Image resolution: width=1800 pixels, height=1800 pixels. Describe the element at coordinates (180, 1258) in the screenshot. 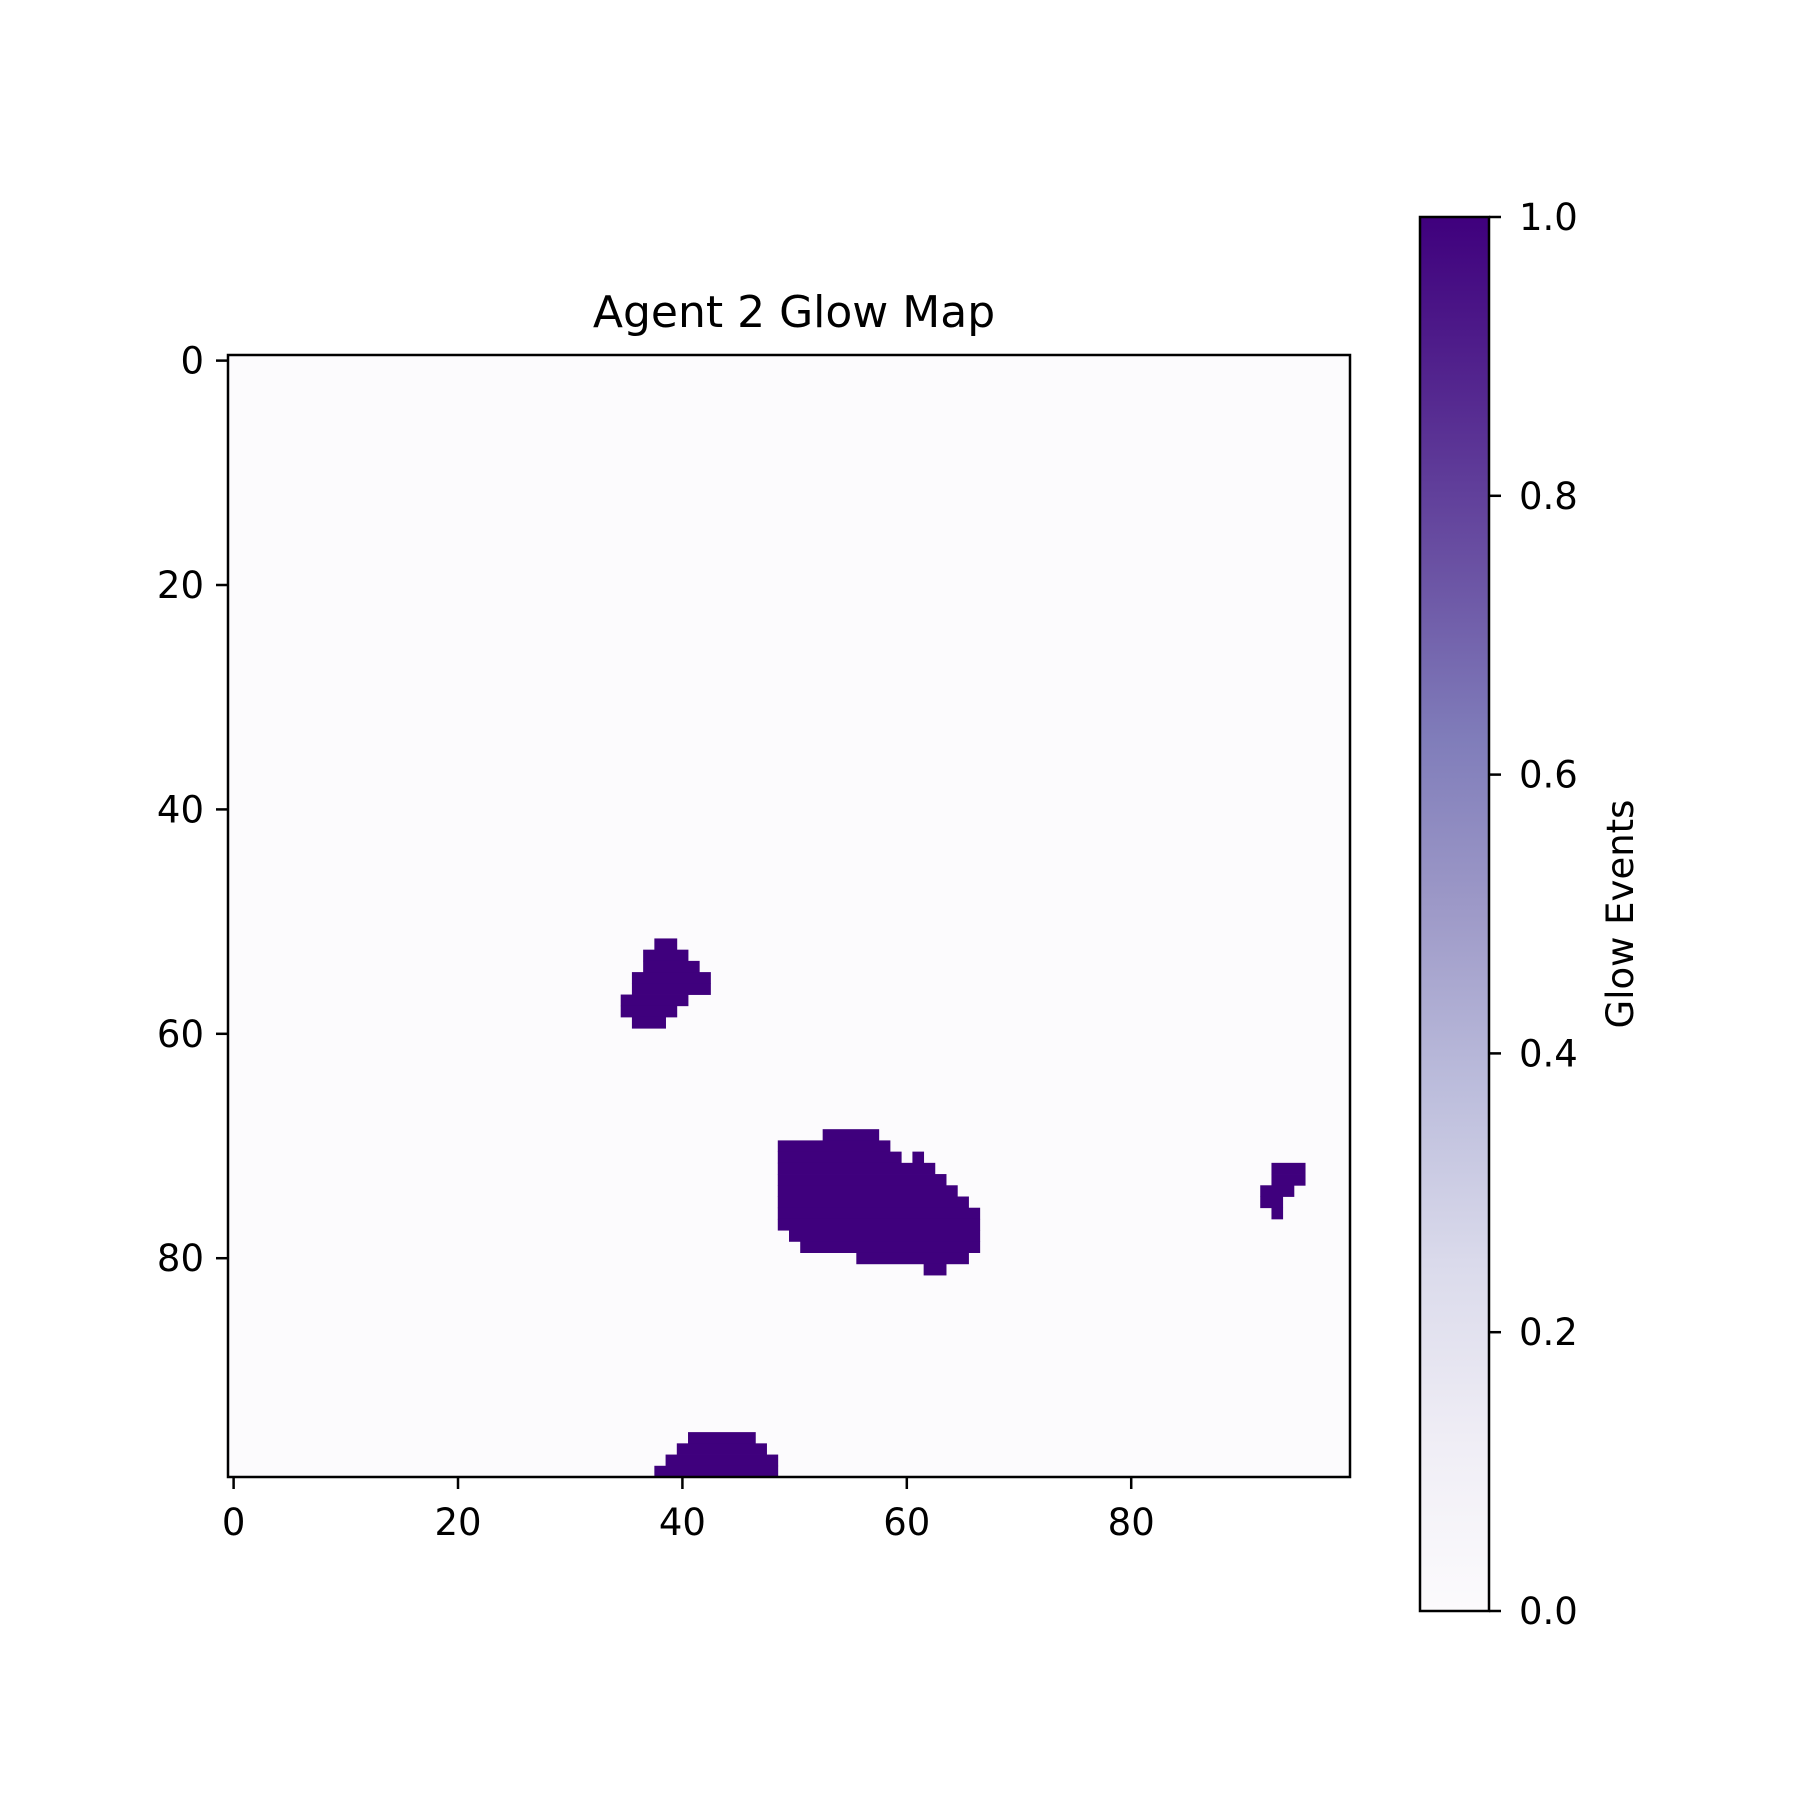

I see `y-tick-label: 80` at that location.